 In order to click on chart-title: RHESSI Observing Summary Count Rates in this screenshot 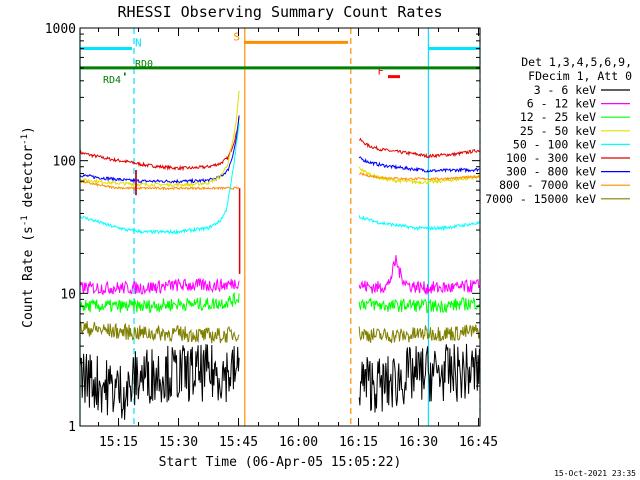, I will do `click(279, 12)`.